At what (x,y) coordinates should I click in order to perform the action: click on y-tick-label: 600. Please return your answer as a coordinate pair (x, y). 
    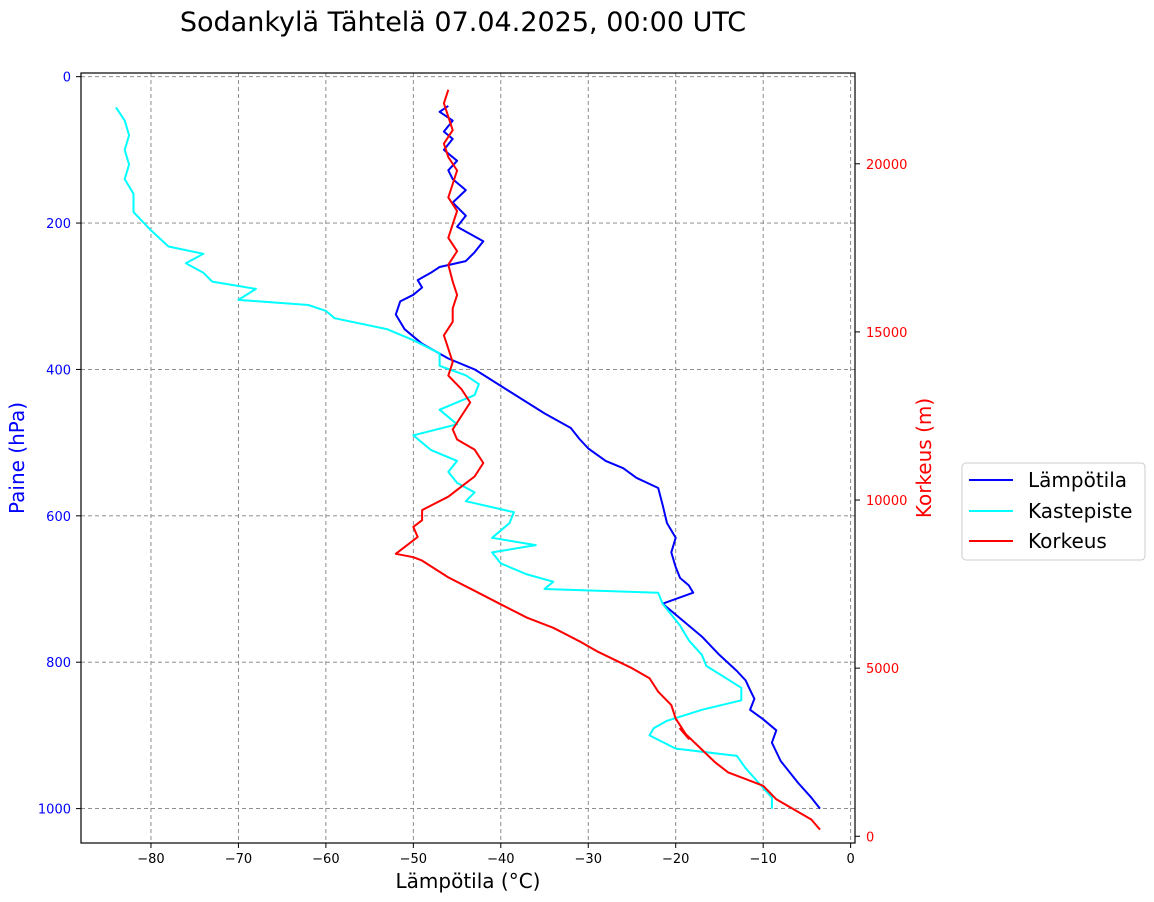
    Looking at the image, I should click on (58, 517).